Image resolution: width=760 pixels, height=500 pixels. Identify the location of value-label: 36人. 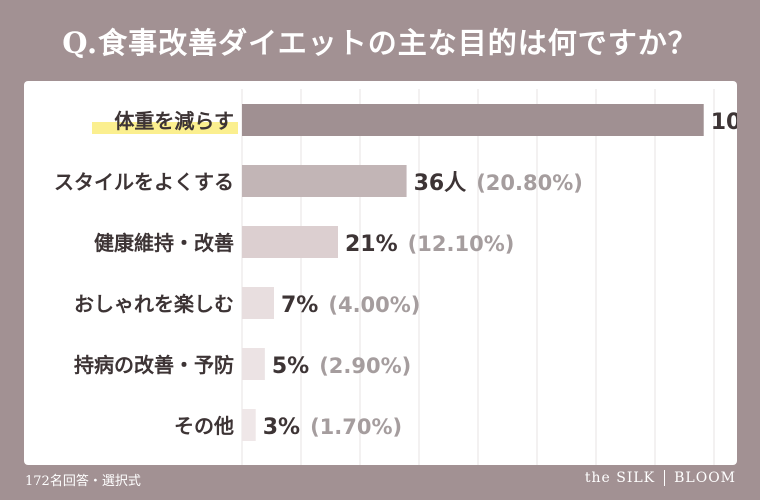
(440, 183).